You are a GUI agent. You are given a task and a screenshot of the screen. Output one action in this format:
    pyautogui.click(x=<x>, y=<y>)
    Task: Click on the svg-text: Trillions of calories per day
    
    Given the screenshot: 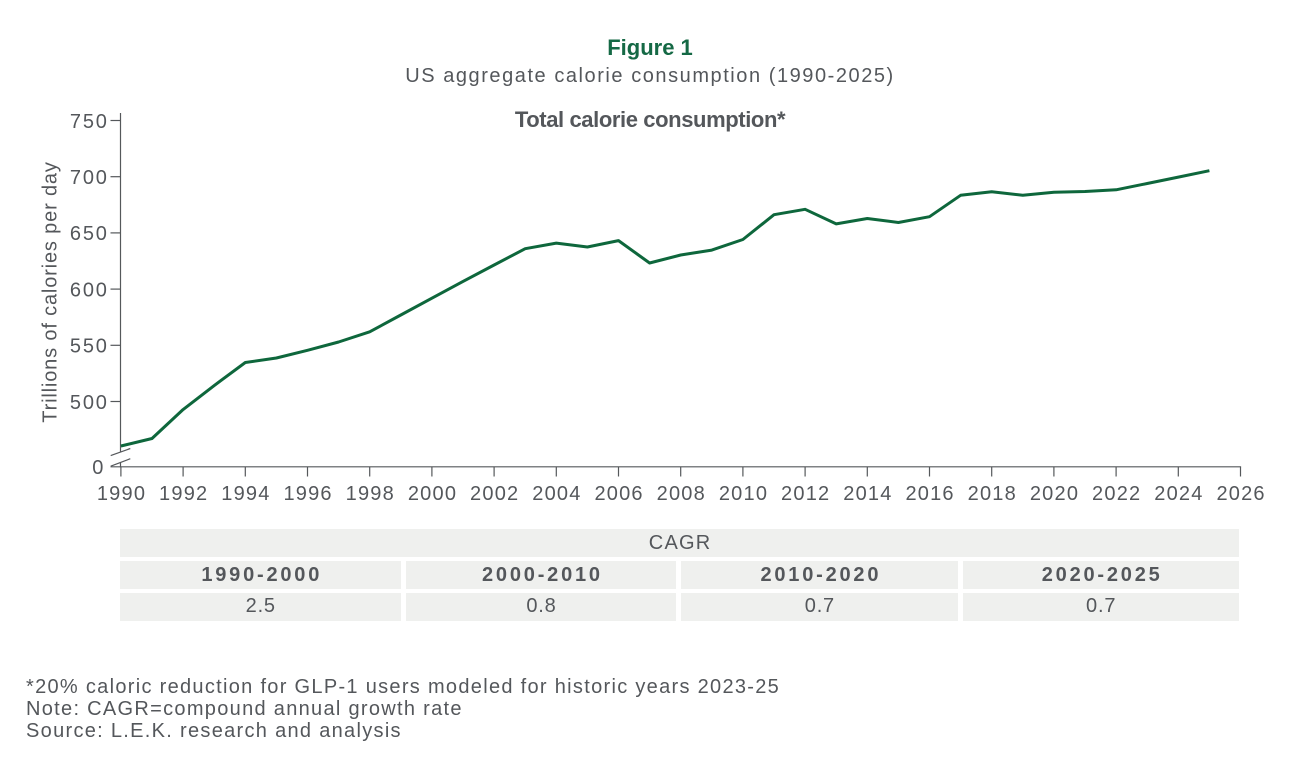 What is the action you would take?
    pyautogui.click(x=51, y=292)
    